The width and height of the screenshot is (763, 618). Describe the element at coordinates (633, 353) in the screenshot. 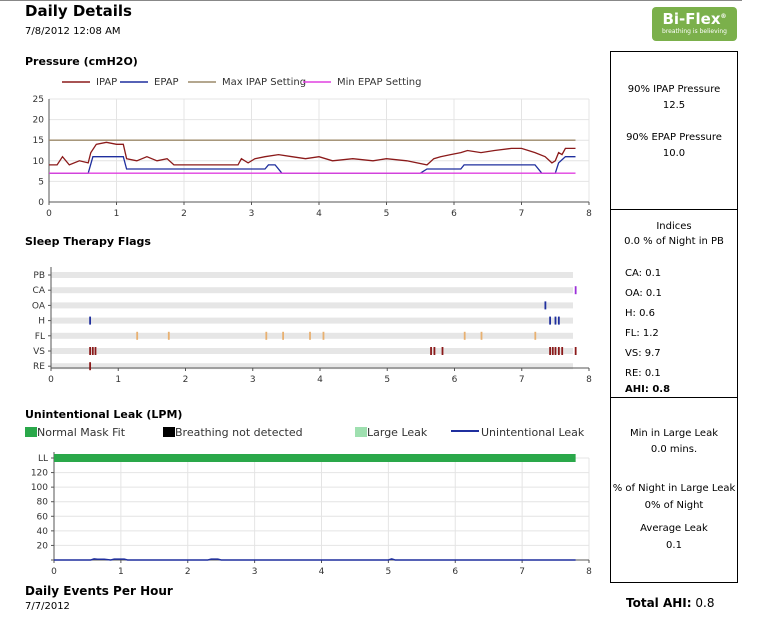

I see `index-label: VS:` at that location.